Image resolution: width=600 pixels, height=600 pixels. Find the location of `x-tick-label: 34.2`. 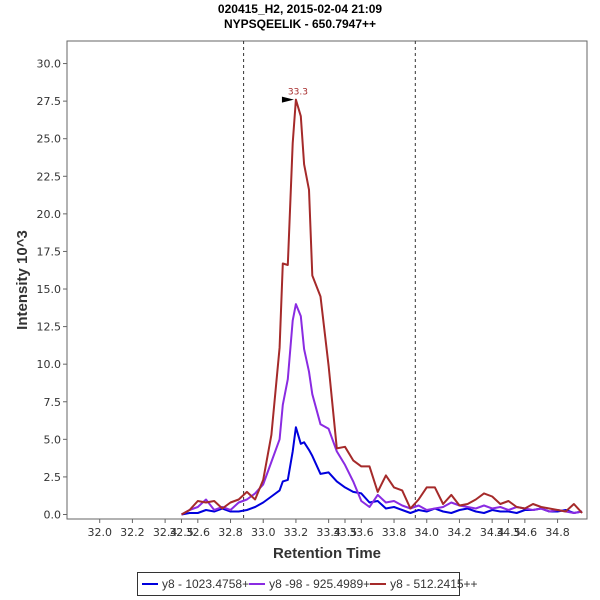

x-tick-label: 34.2 is located at coordinates (459, 532).